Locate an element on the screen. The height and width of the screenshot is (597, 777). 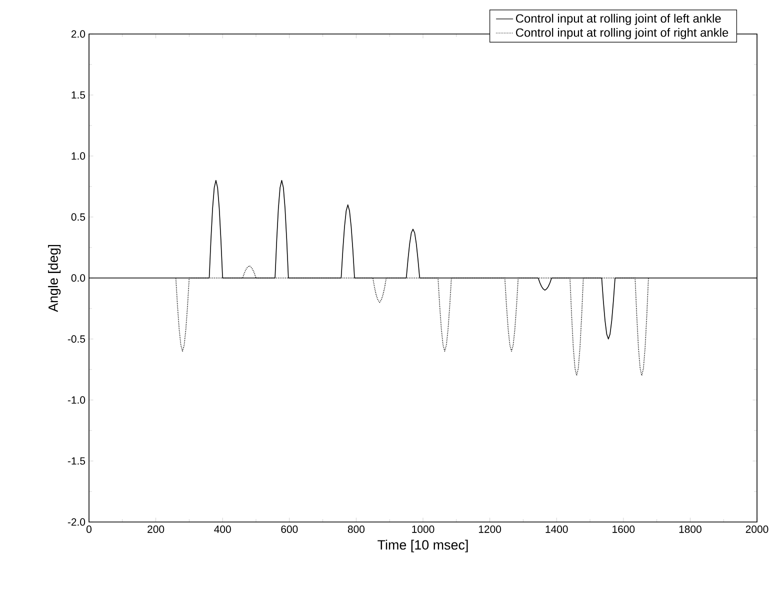
y-tick-label: 1.0 is located at coordinates (79, 156).